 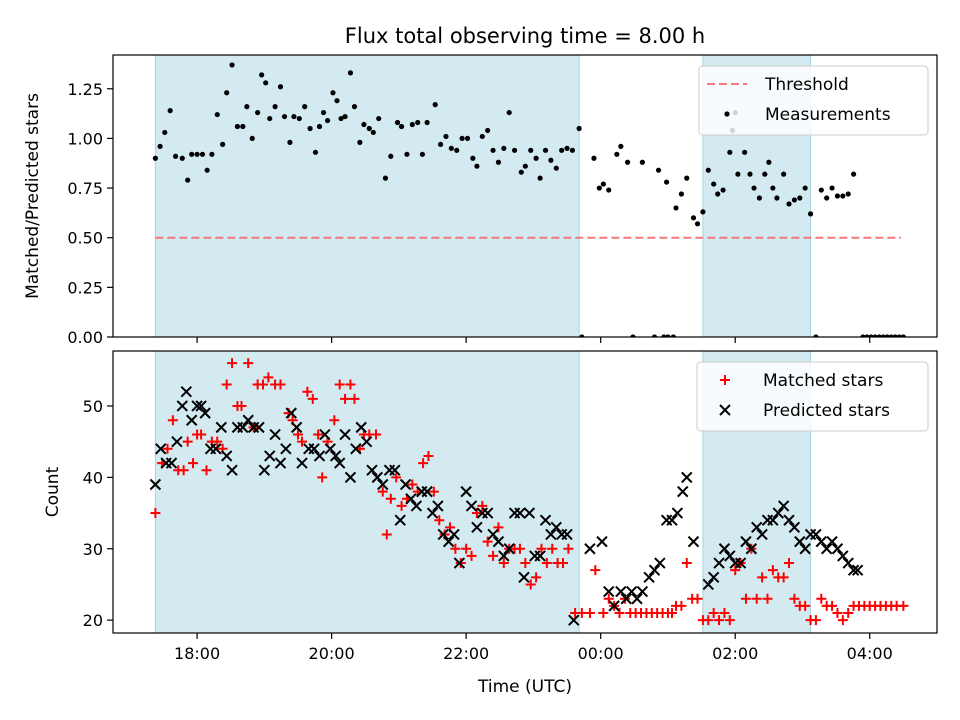 I want to click on count-y-tick-label: 50, so click(x=93, y=406).